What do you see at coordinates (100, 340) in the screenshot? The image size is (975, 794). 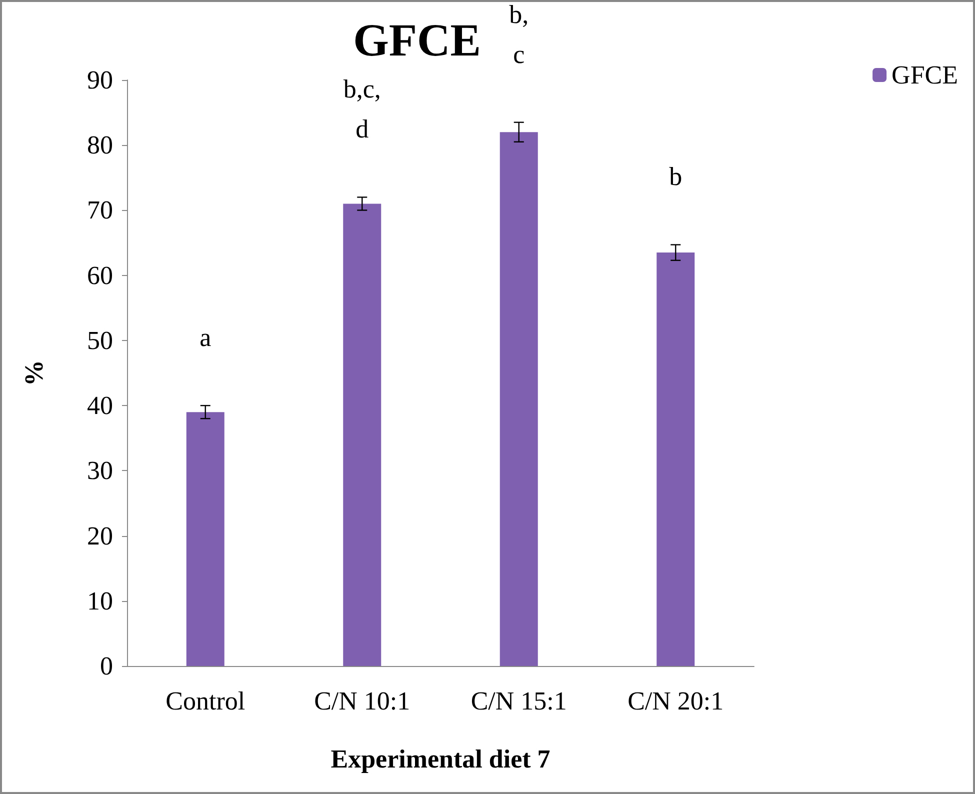 I see `y-tick-label: 50` at bounding box center [100, 340].